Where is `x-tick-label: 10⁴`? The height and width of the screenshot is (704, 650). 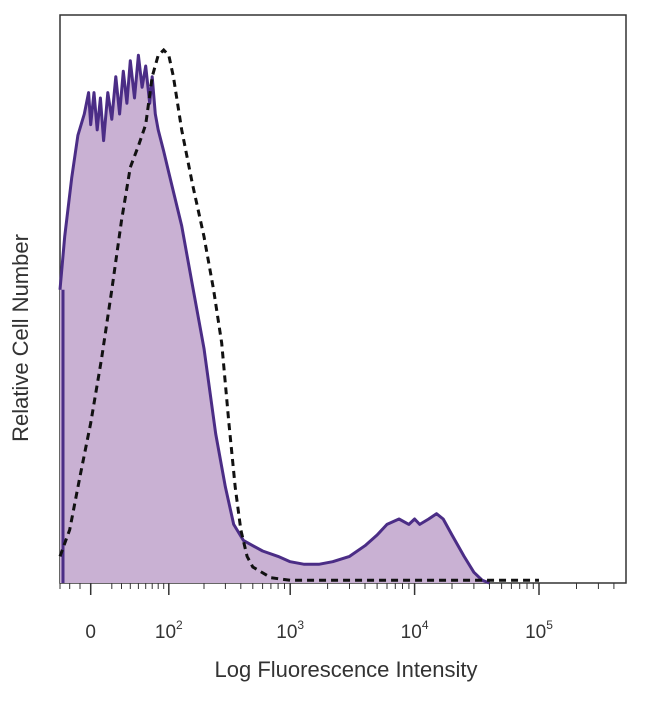 x-tick-label: 10⁴ is located at coordinates (415, 630).